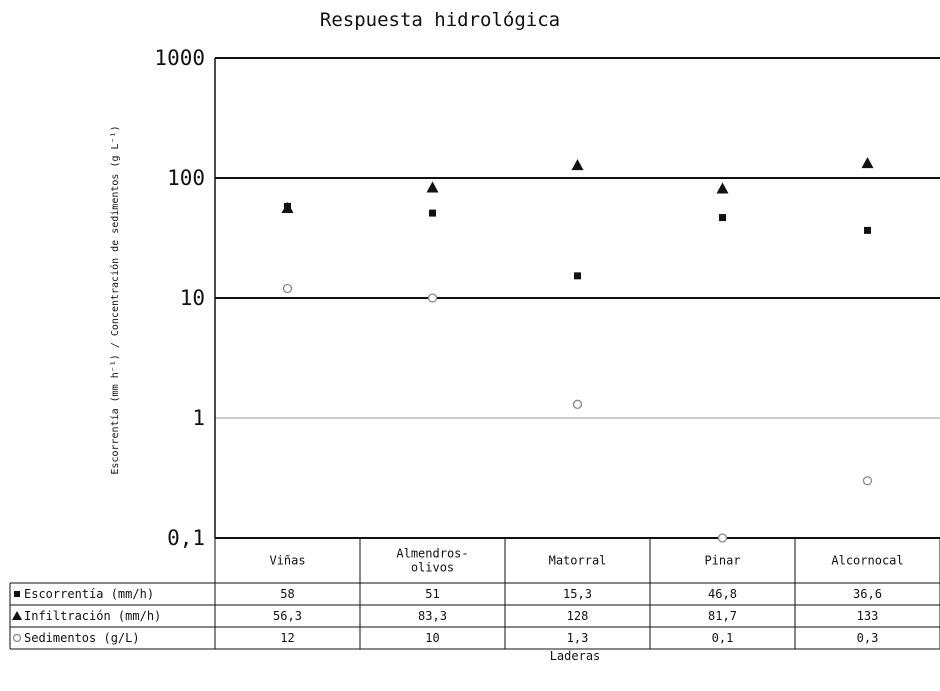  Describe the element at coordinates (17, 594) in the screenshot. I see `legend-square-icon` at that location.